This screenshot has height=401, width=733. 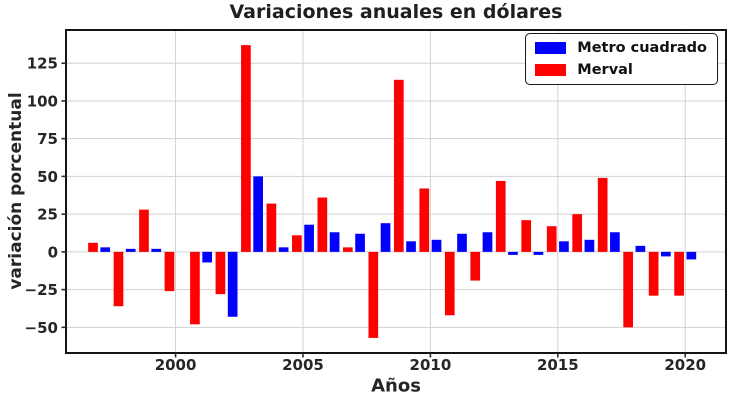 I want to click on bar-merval-2000, so click(x=169, y=271).